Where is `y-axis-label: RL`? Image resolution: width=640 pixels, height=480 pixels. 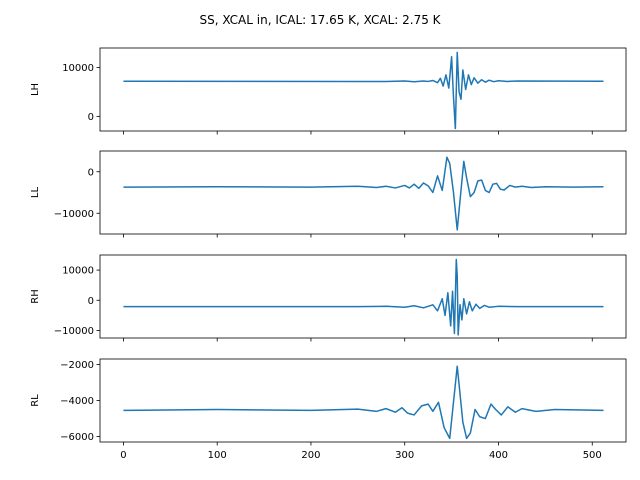
y-axis-label: RL is located at coordinates (35, 400).